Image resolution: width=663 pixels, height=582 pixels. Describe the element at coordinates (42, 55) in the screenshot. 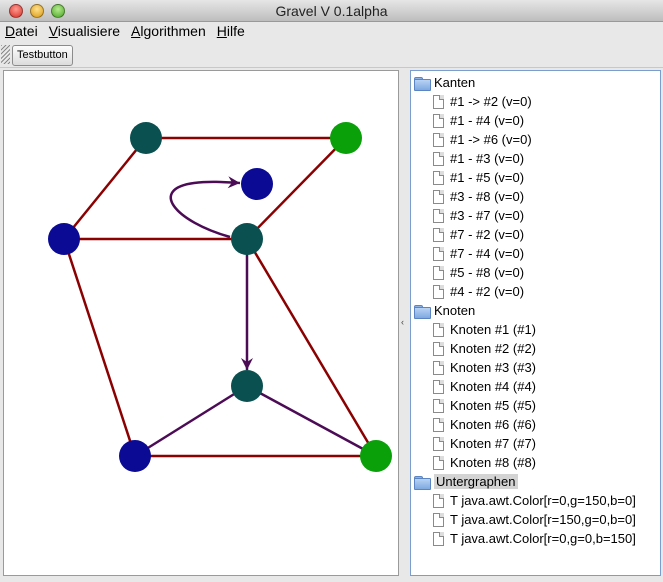

I see `test-button: Testbutton` at that location.